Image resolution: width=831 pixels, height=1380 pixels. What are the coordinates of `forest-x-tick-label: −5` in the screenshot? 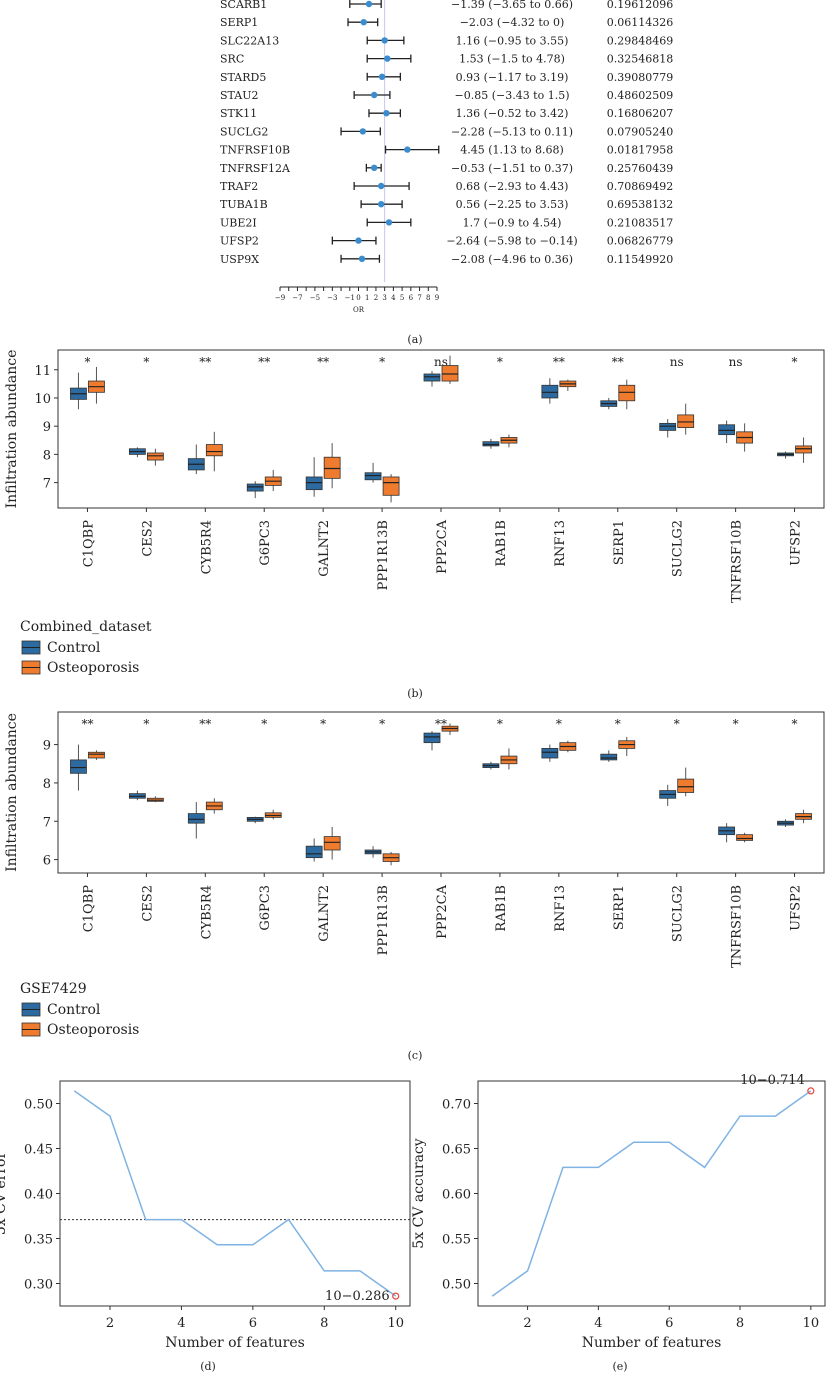 It's located at (315, 298).